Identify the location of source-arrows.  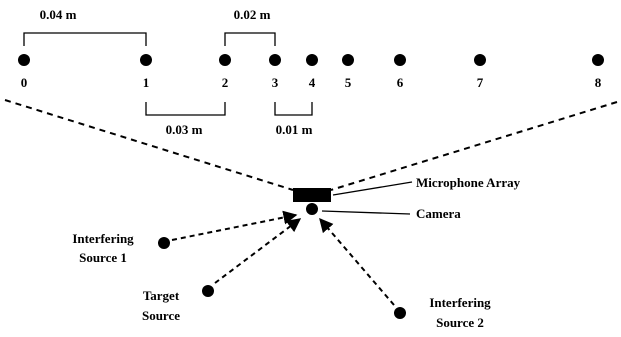
(283, 258).